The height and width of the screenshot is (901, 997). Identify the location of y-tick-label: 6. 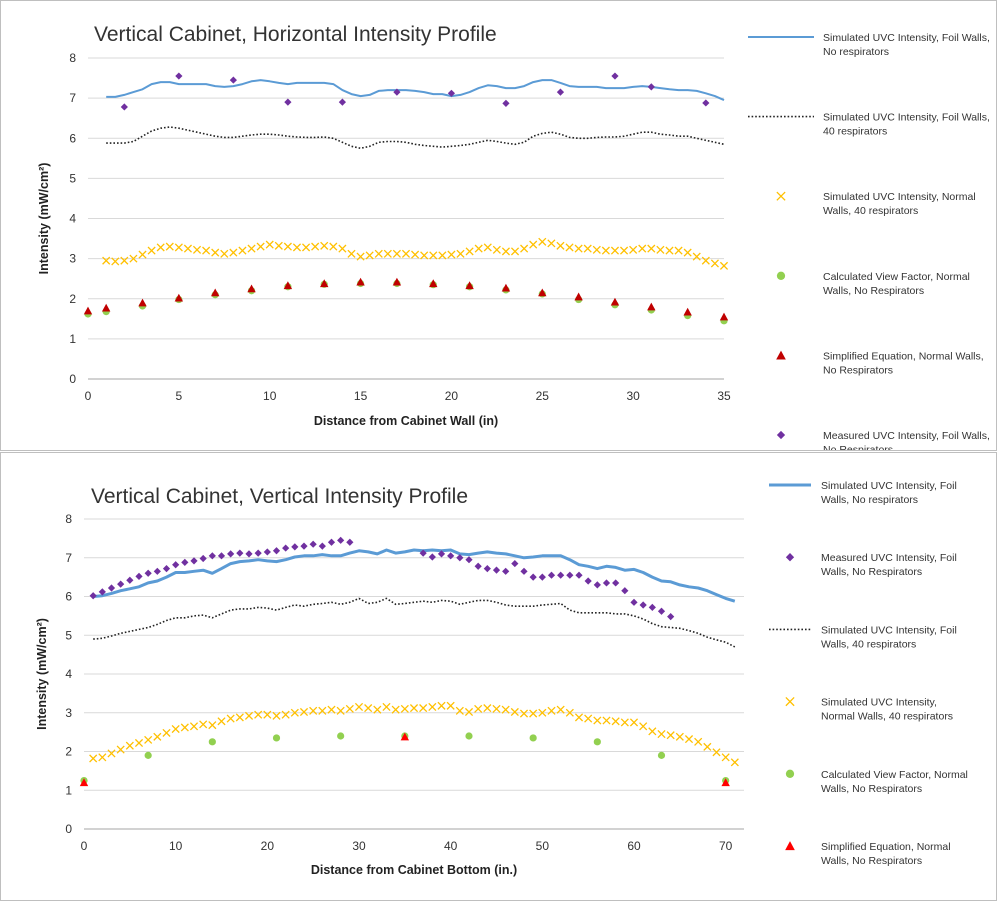
(68, 597).